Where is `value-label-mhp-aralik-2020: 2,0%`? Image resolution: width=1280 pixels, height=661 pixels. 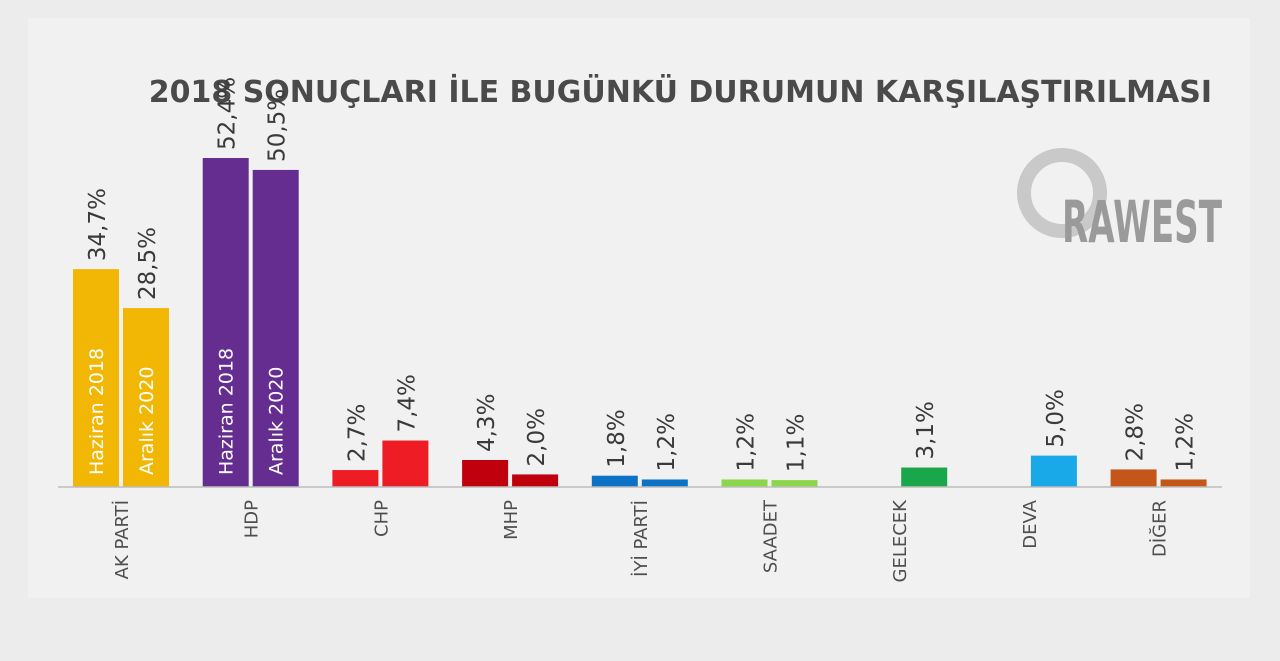 value-label-mhp-aralik-2020: 2,0% is located at coordinates (537, 437).